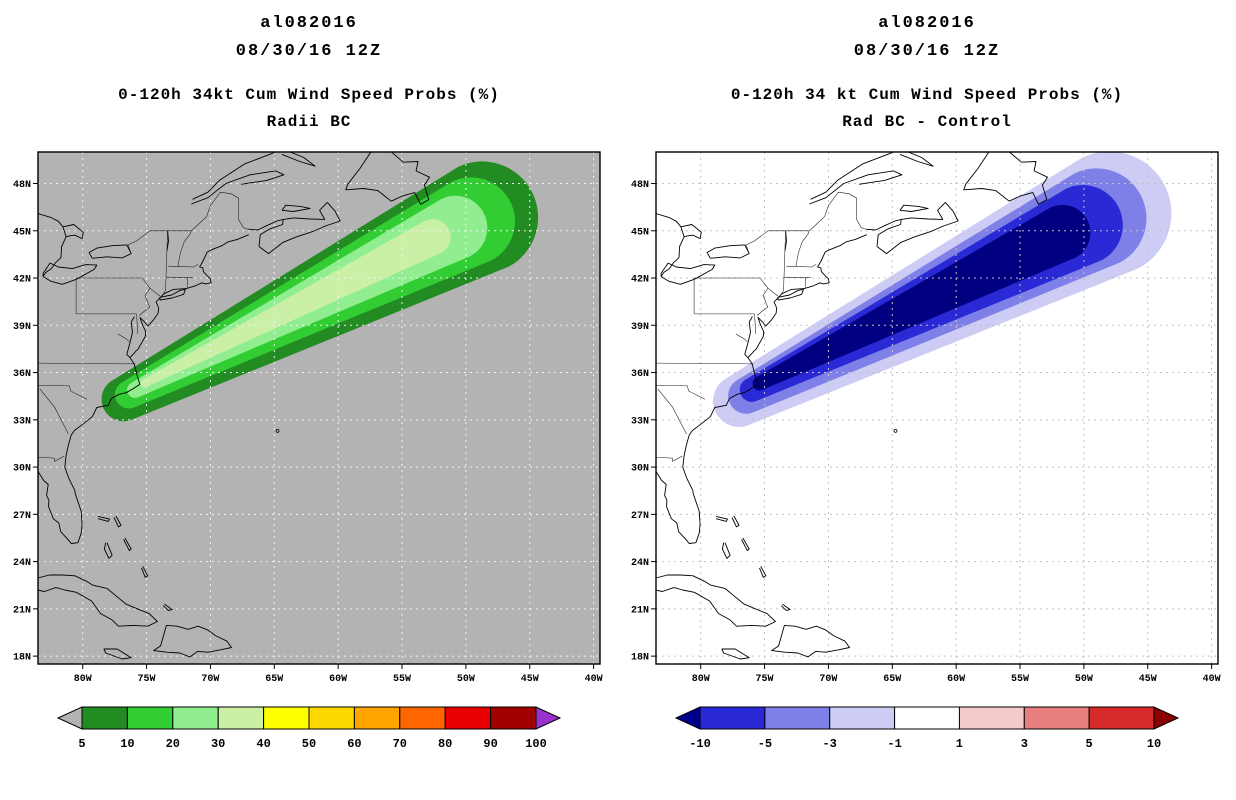 This screenshot has width=1236, height=800. I want to click on lat-tick-label: 36N, so click(22, 374).